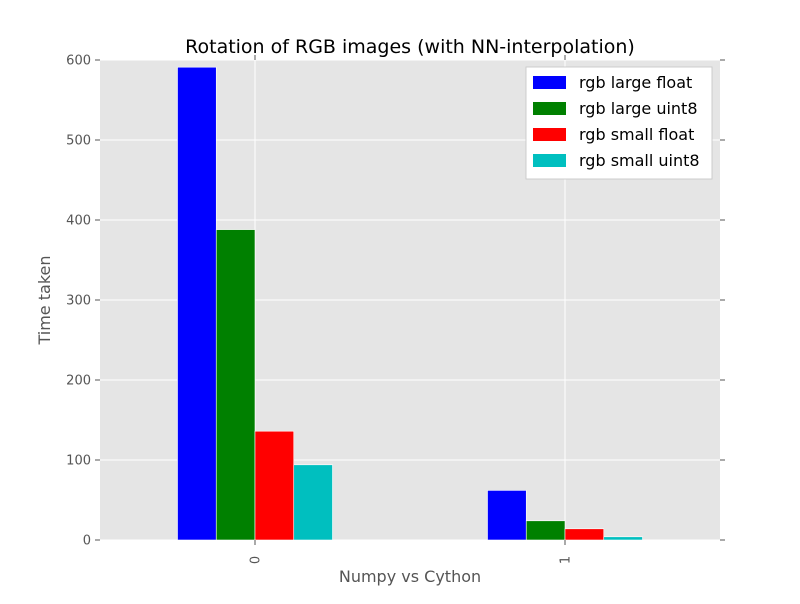 This screenshot has width=800, height=604. What do you see at coordinates (44, 301) in the screenshot?
I see `y-axis-label: Time taken` at bounding box center [44, 301].